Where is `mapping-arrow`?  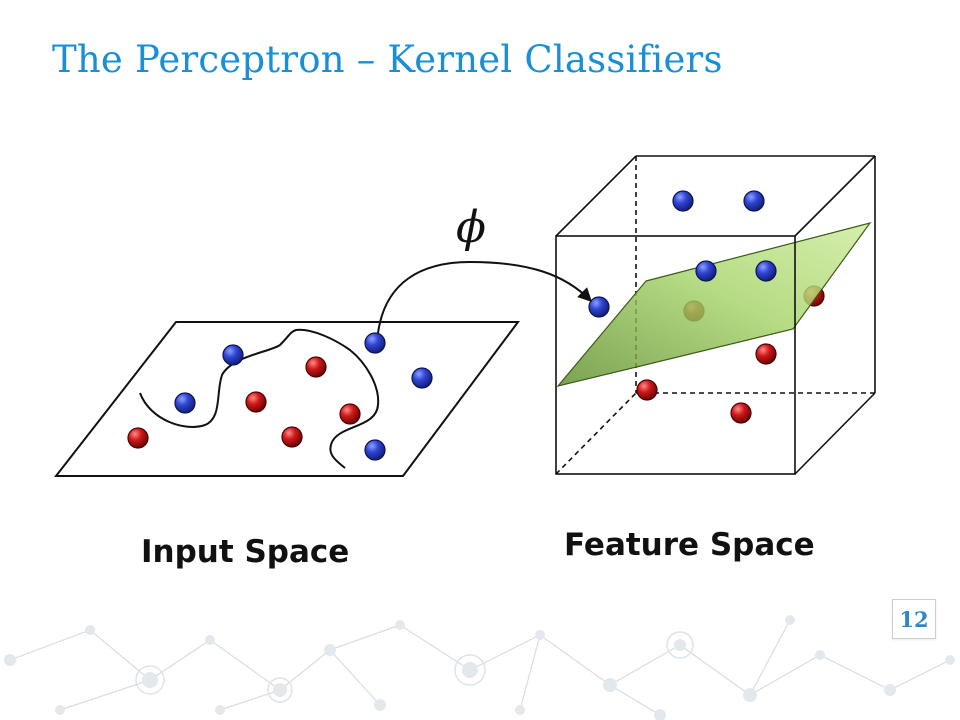
mapping-arrow is located at coordinates (484, 297).